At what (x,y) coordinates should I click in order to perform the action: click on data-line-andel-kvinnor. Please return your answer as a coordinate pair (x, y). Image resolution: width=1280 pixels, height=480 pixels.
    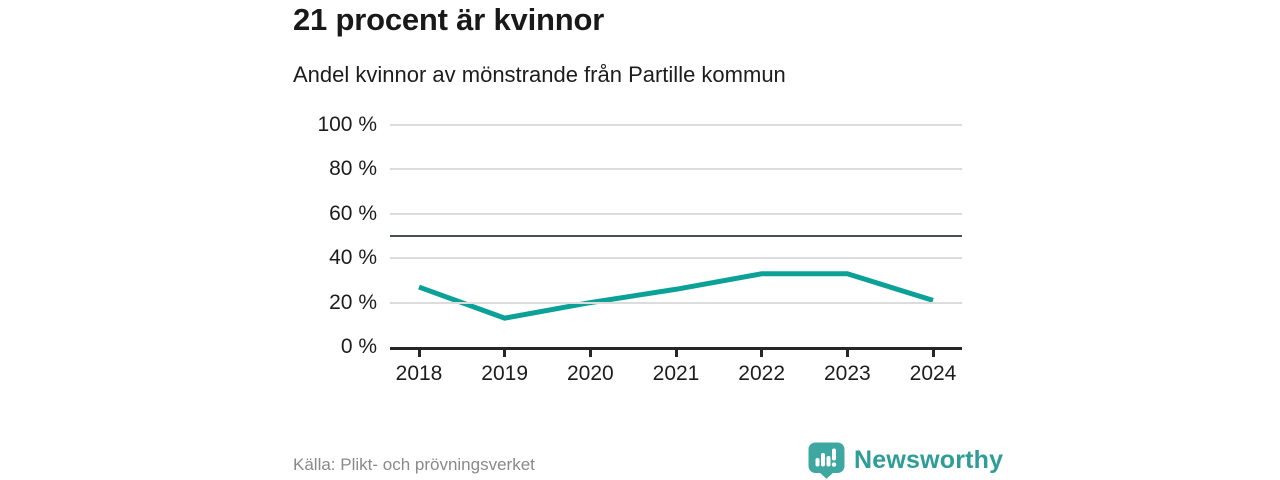
    Looking at the image, I should click on (676, 296).